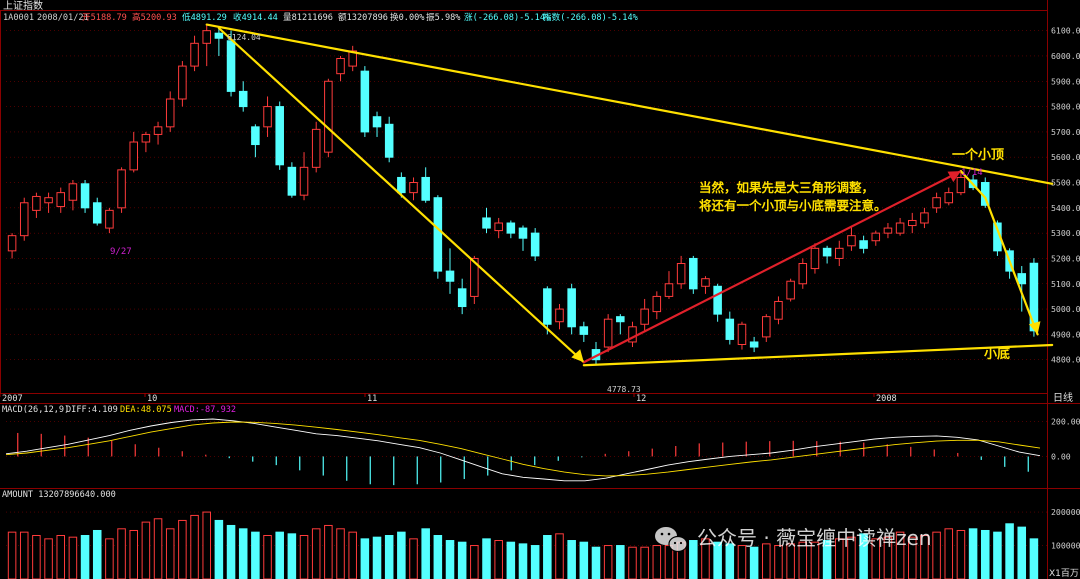  Describe the element at coordinates (35, 410) in the screenshot. I see `macd-name: MACD(26,12,9)` at that location.